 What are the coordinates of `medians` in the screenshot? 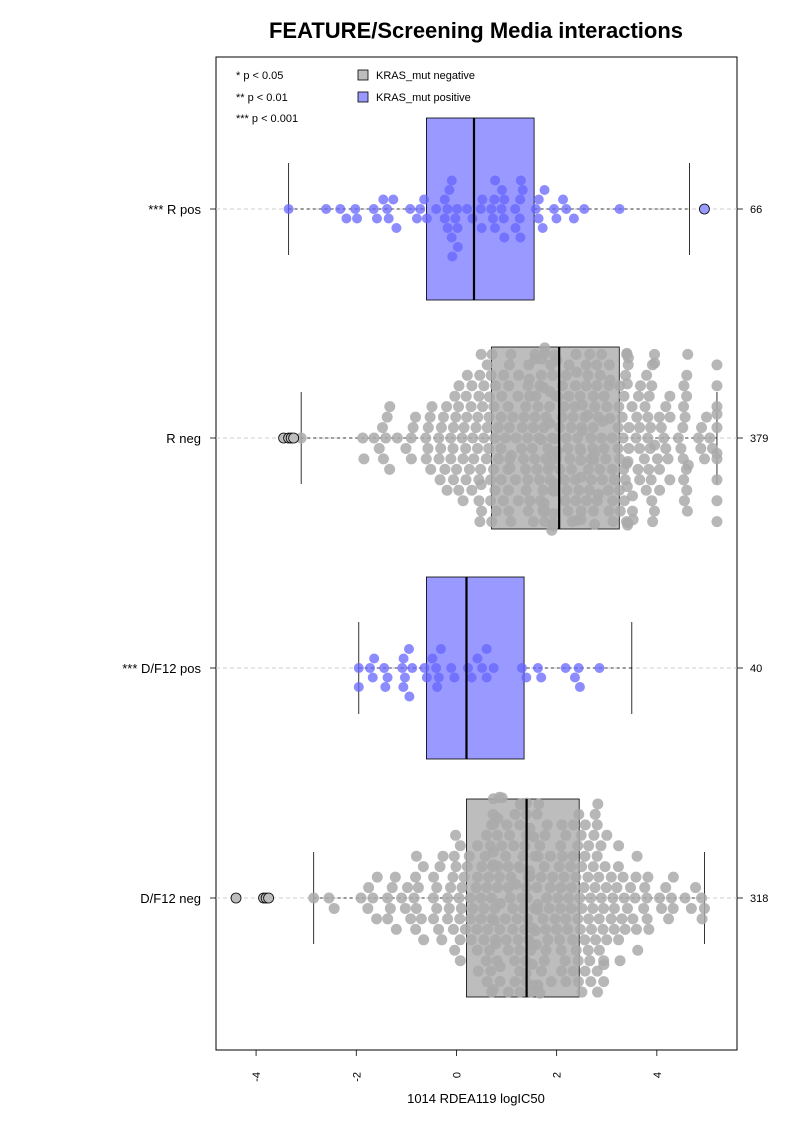 It's located at (513, 557).